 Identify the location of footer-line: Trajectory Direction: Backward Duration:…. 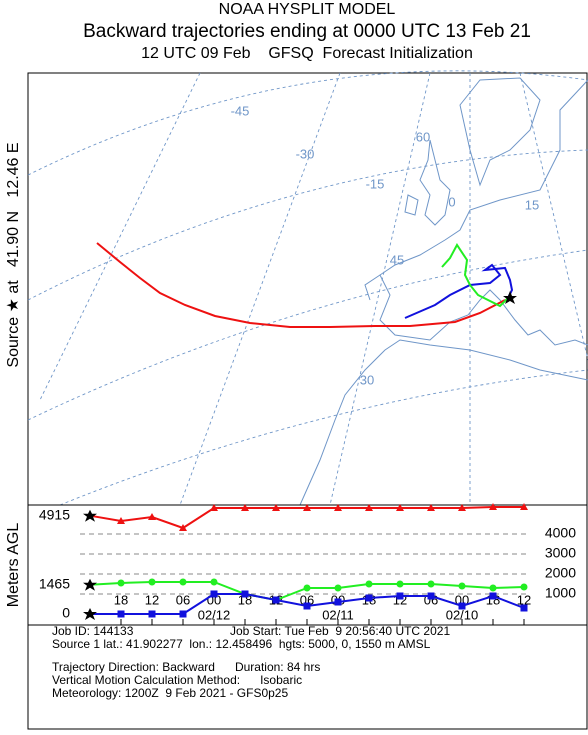
(186, 667).